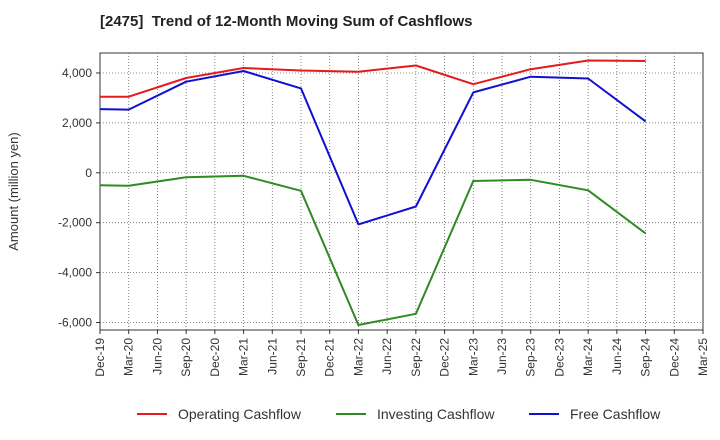 Image resolution: width=720 pixels, height=440 pixels. I want to click on x-tick-label: Jun-24, so click(617, 356).